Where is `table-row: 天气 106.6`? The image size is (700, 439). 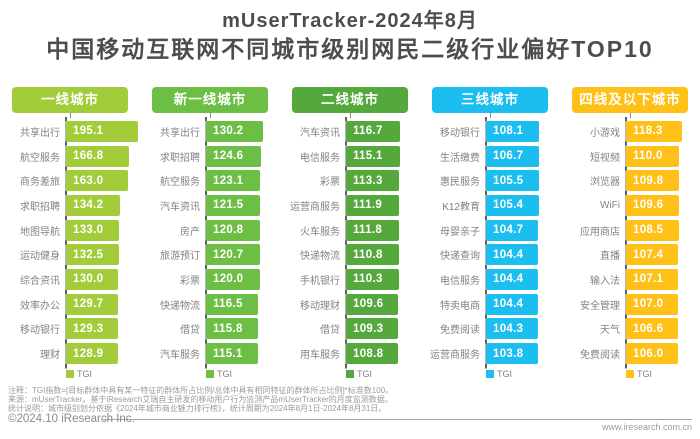 table-row: 天气 106.6 is located at coordinates (630, 329).